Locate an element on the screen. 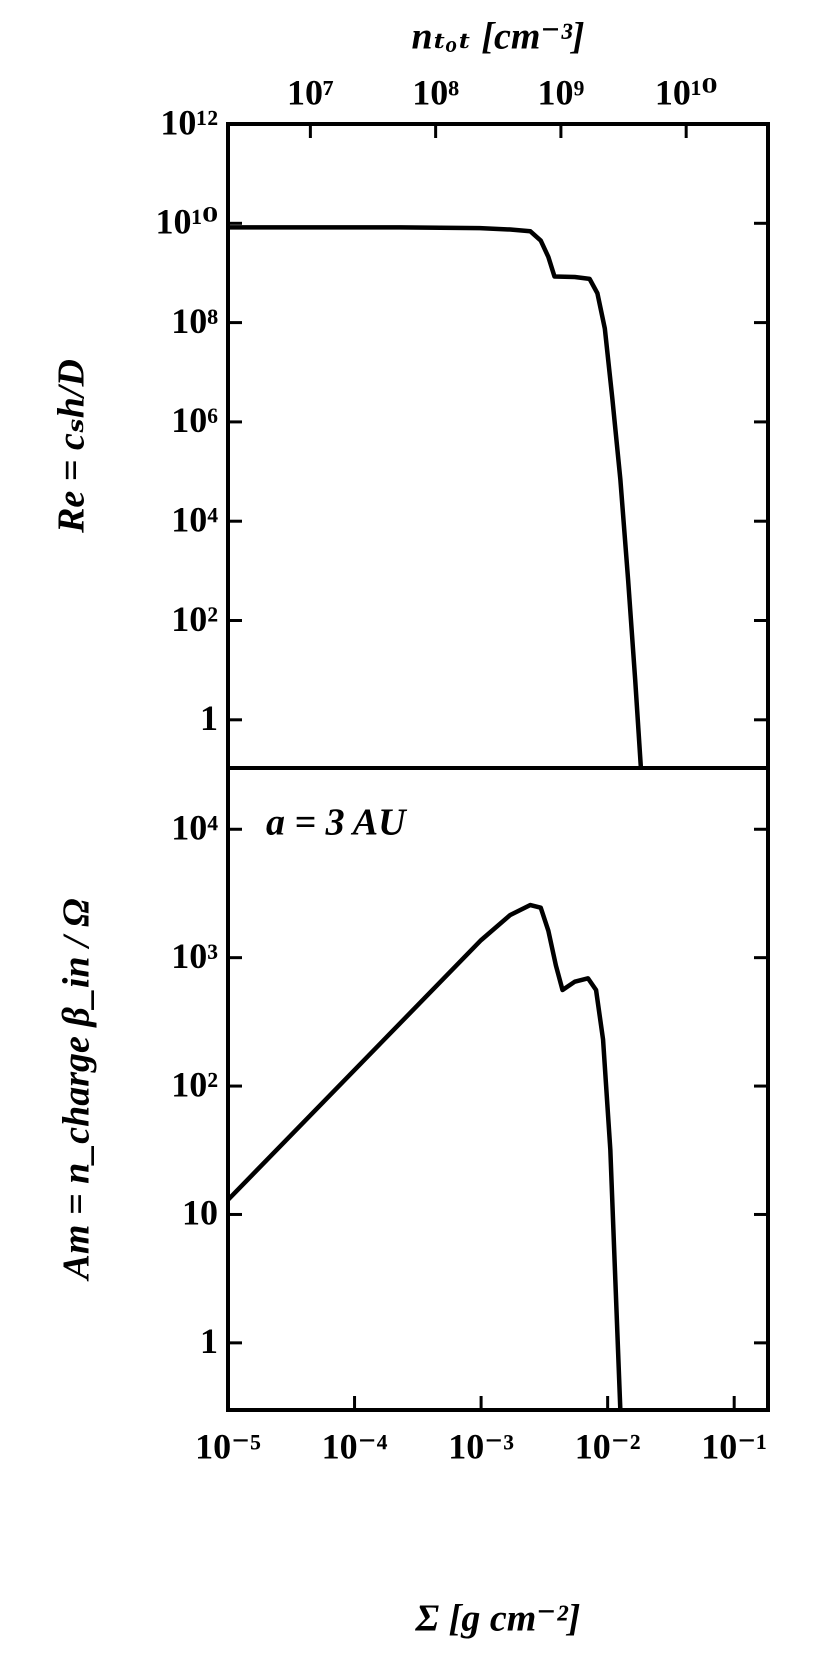  y-axis-label: Am = n_charge β_in / Ω is located at coordinates (77, 1090).